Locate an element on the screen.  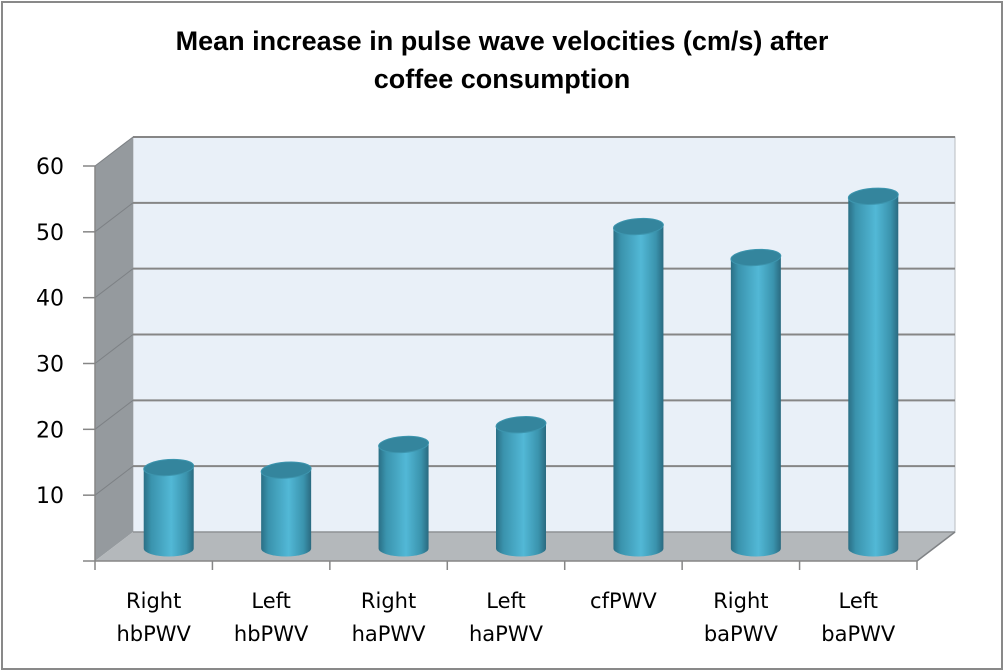
x-tick-label: cfPWV is located at coordinates (623, 601).